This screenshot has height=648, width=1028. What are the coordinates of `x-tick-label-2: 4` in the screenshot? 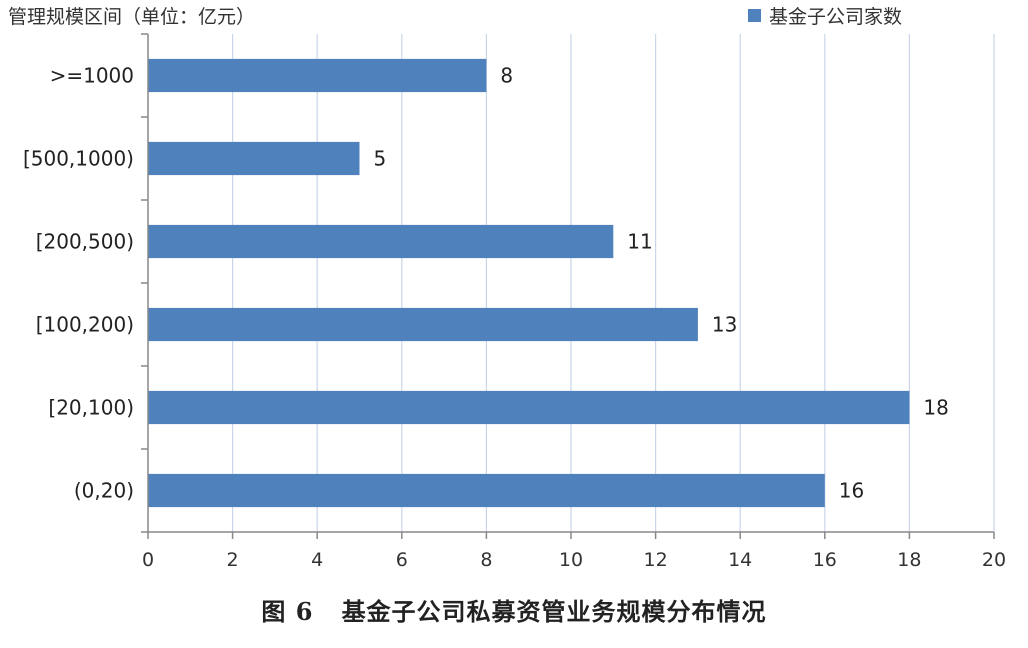 It's located at (317, 560).